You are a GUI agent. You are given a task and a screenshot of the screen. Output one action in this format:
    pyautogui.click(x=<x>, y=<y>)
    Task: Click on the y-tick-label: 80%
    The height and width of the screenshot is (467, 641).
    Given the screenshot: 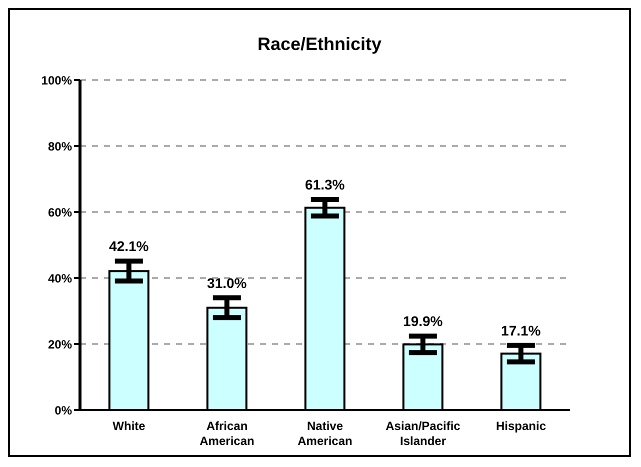 What is the action you would take?
    pyautogui.click(x=60, y=146)
    